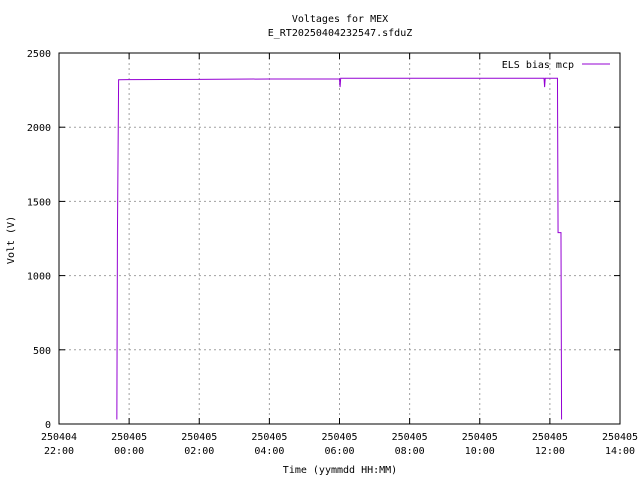 Image resolution: width=640 pixels, height=480 pixels. Describe the element at coordinates (480, 451) in the screenshot. I see `tick-label-line: 10:00` at that location.